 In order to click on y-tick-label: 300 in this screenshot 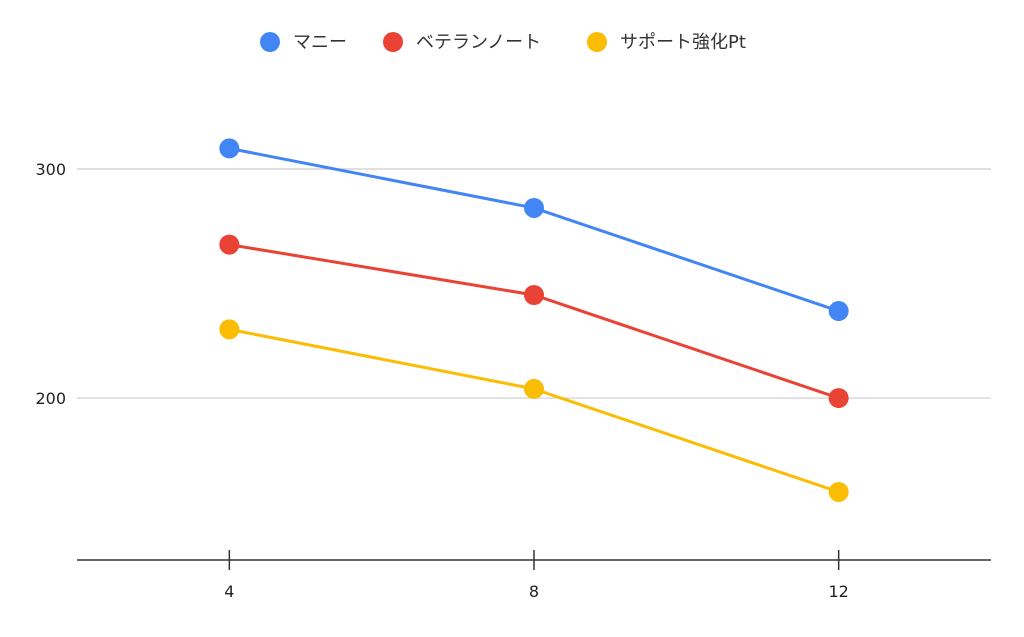, I will do `click(50, 169)`.